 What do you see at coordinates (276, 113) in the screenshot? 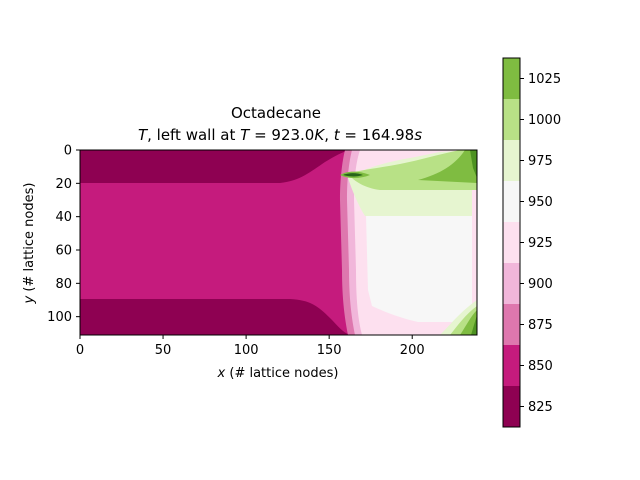
I see `chart-title: Octadecane` at bounding box center [276, 113].